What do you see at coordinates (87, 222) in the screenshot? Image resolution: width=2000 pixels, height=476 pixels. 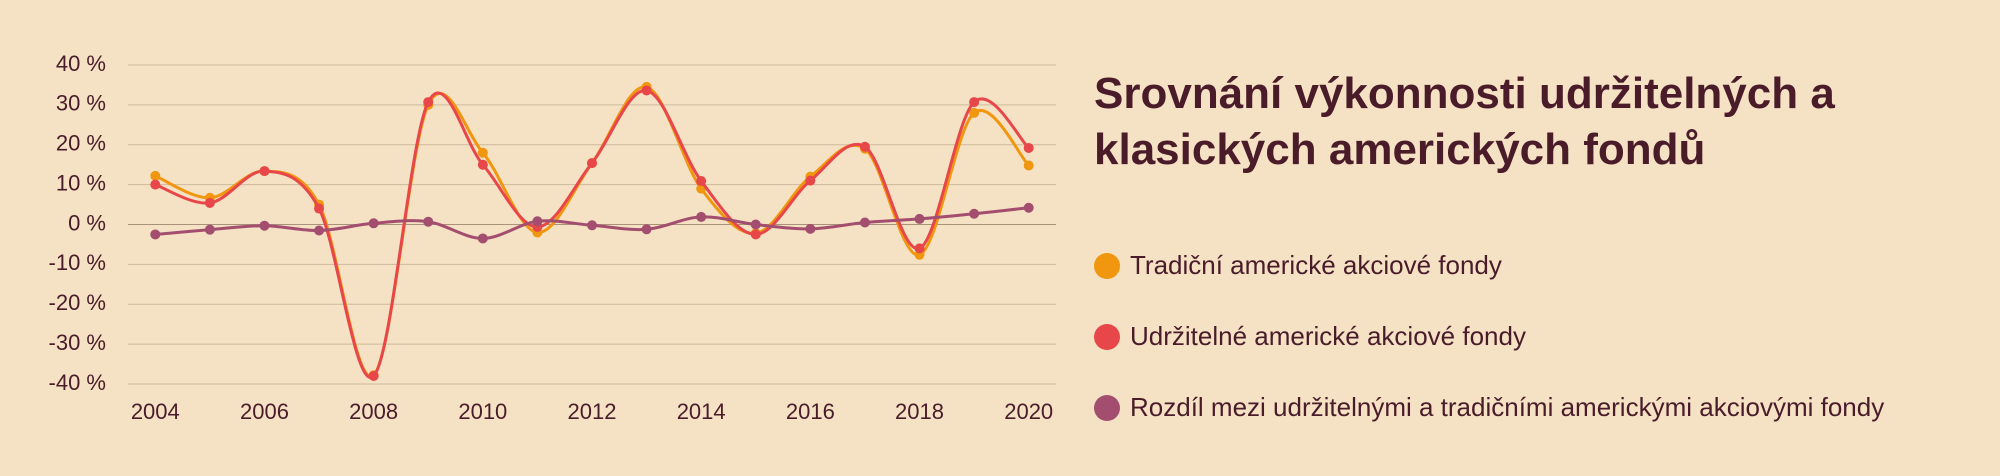 I see `y-tick-label: 0 %` at bounding box center [87, 222].